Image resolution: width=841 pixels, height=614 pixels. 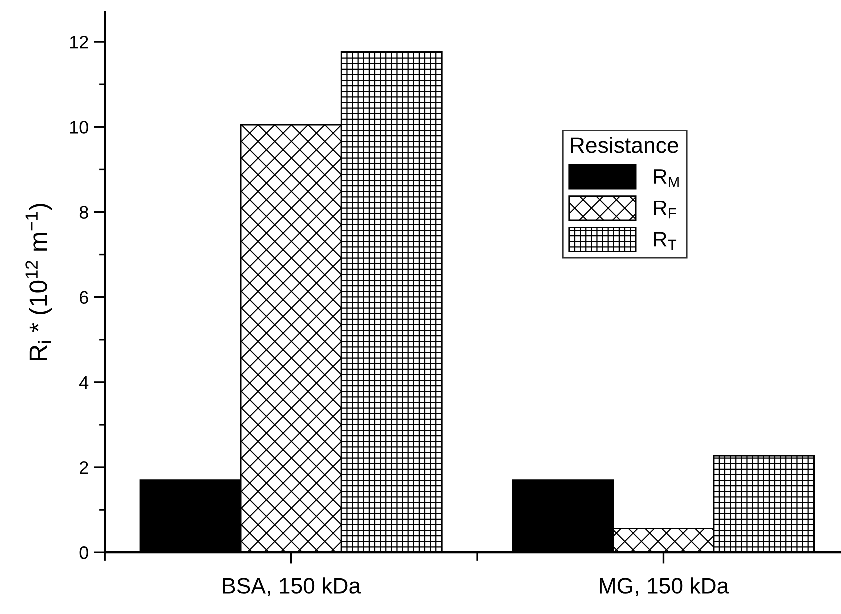 I want to click on legend-label: R$_{F}$, so click(x=665, y=209).